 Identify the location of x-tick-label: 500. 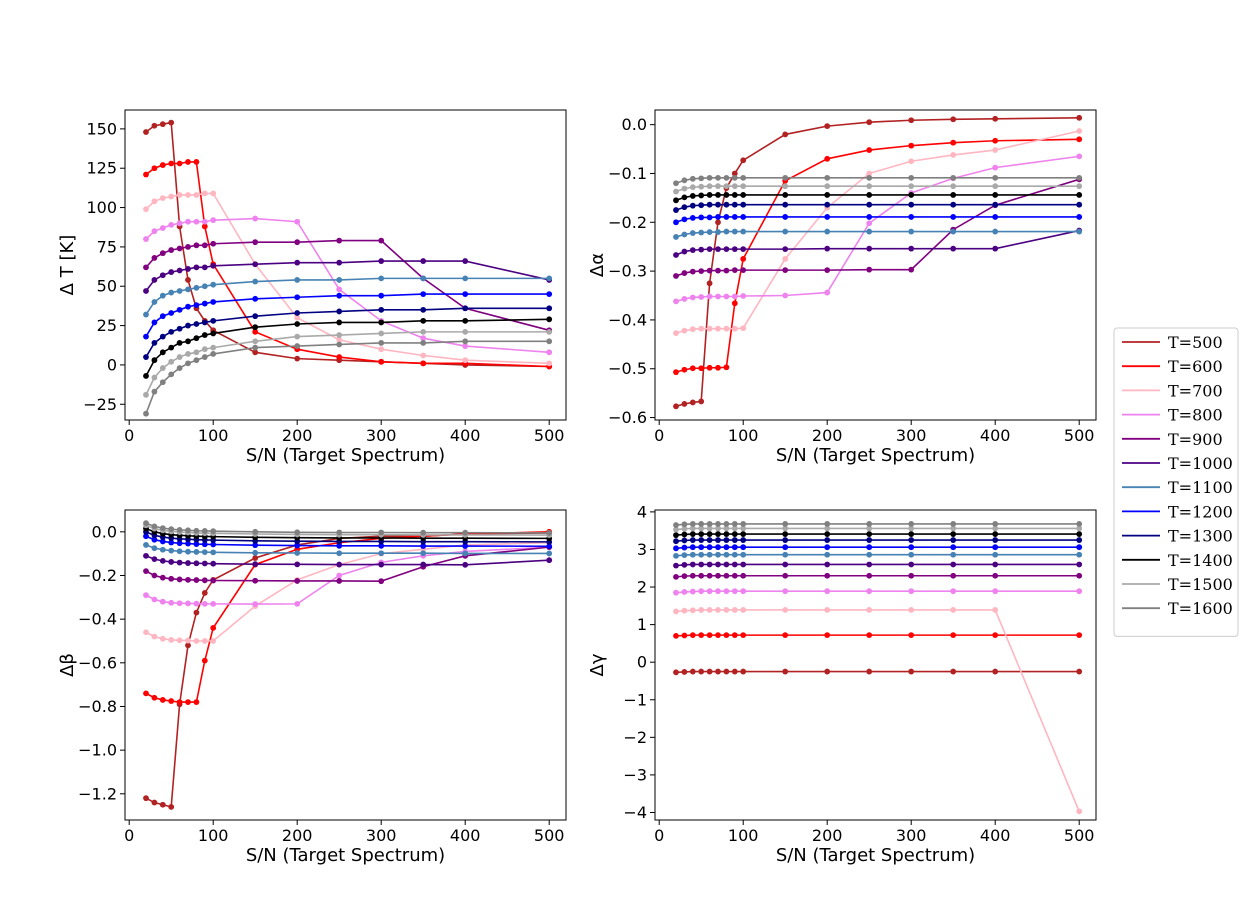
(1079, 435).